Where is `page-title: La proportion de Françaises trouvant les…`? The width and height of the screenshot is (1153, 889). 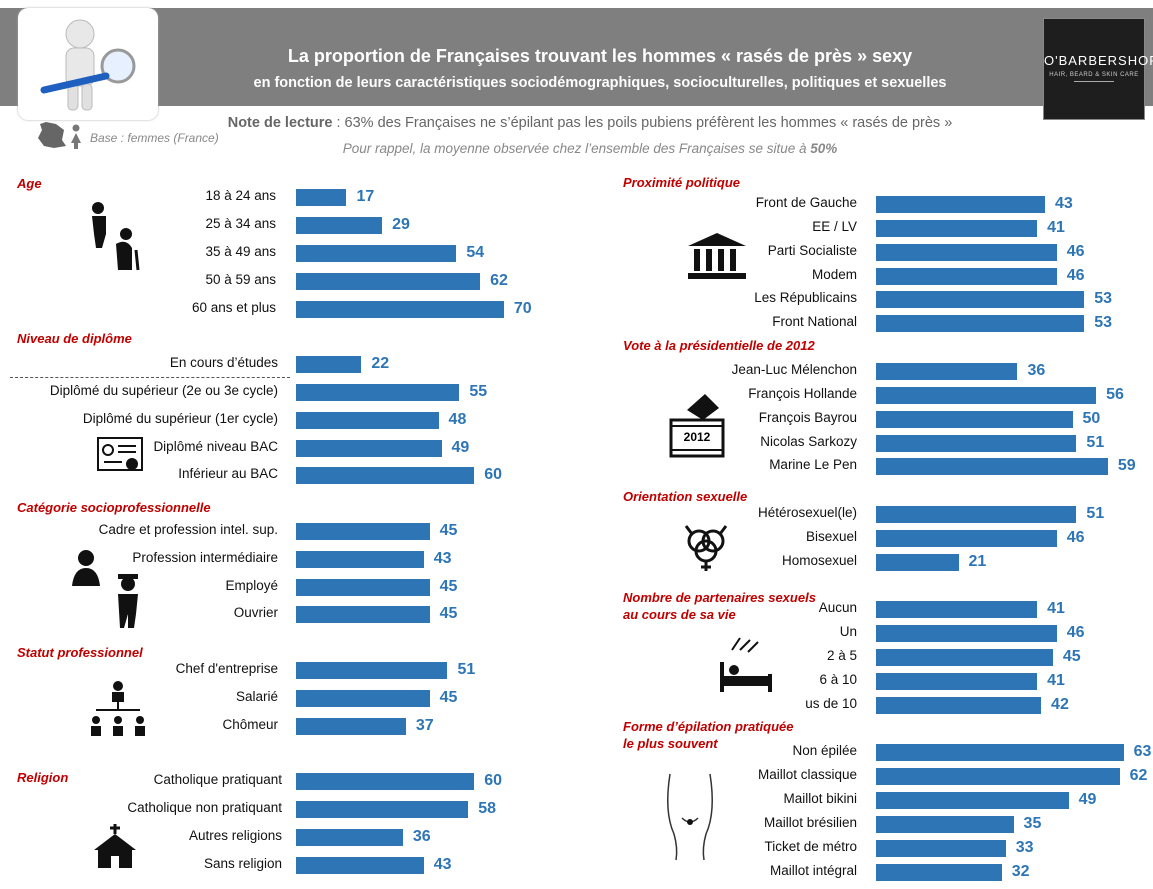
page-title: La proportion de Françaises trouvant les… is located at coordinates (600, 56).